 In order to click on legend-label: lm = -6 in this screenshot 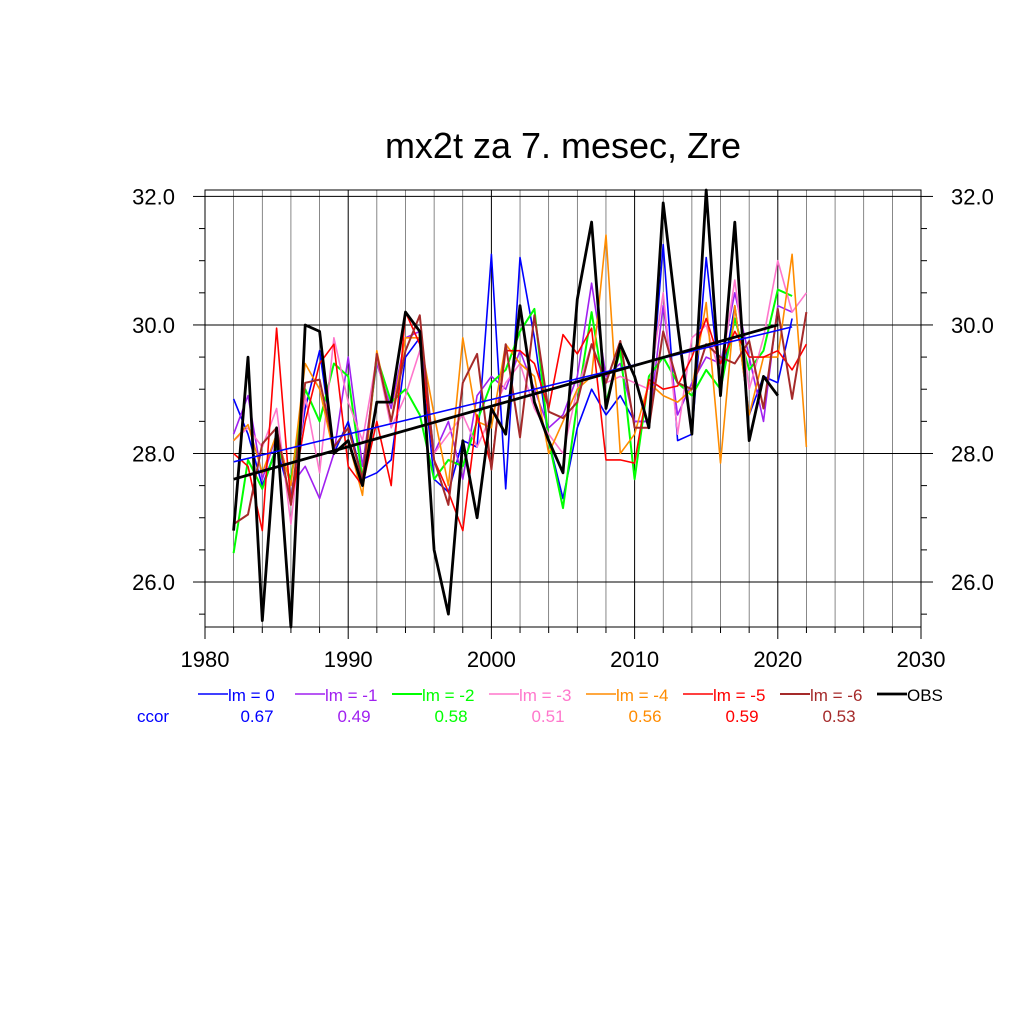, I will do `click(836, 695)`.